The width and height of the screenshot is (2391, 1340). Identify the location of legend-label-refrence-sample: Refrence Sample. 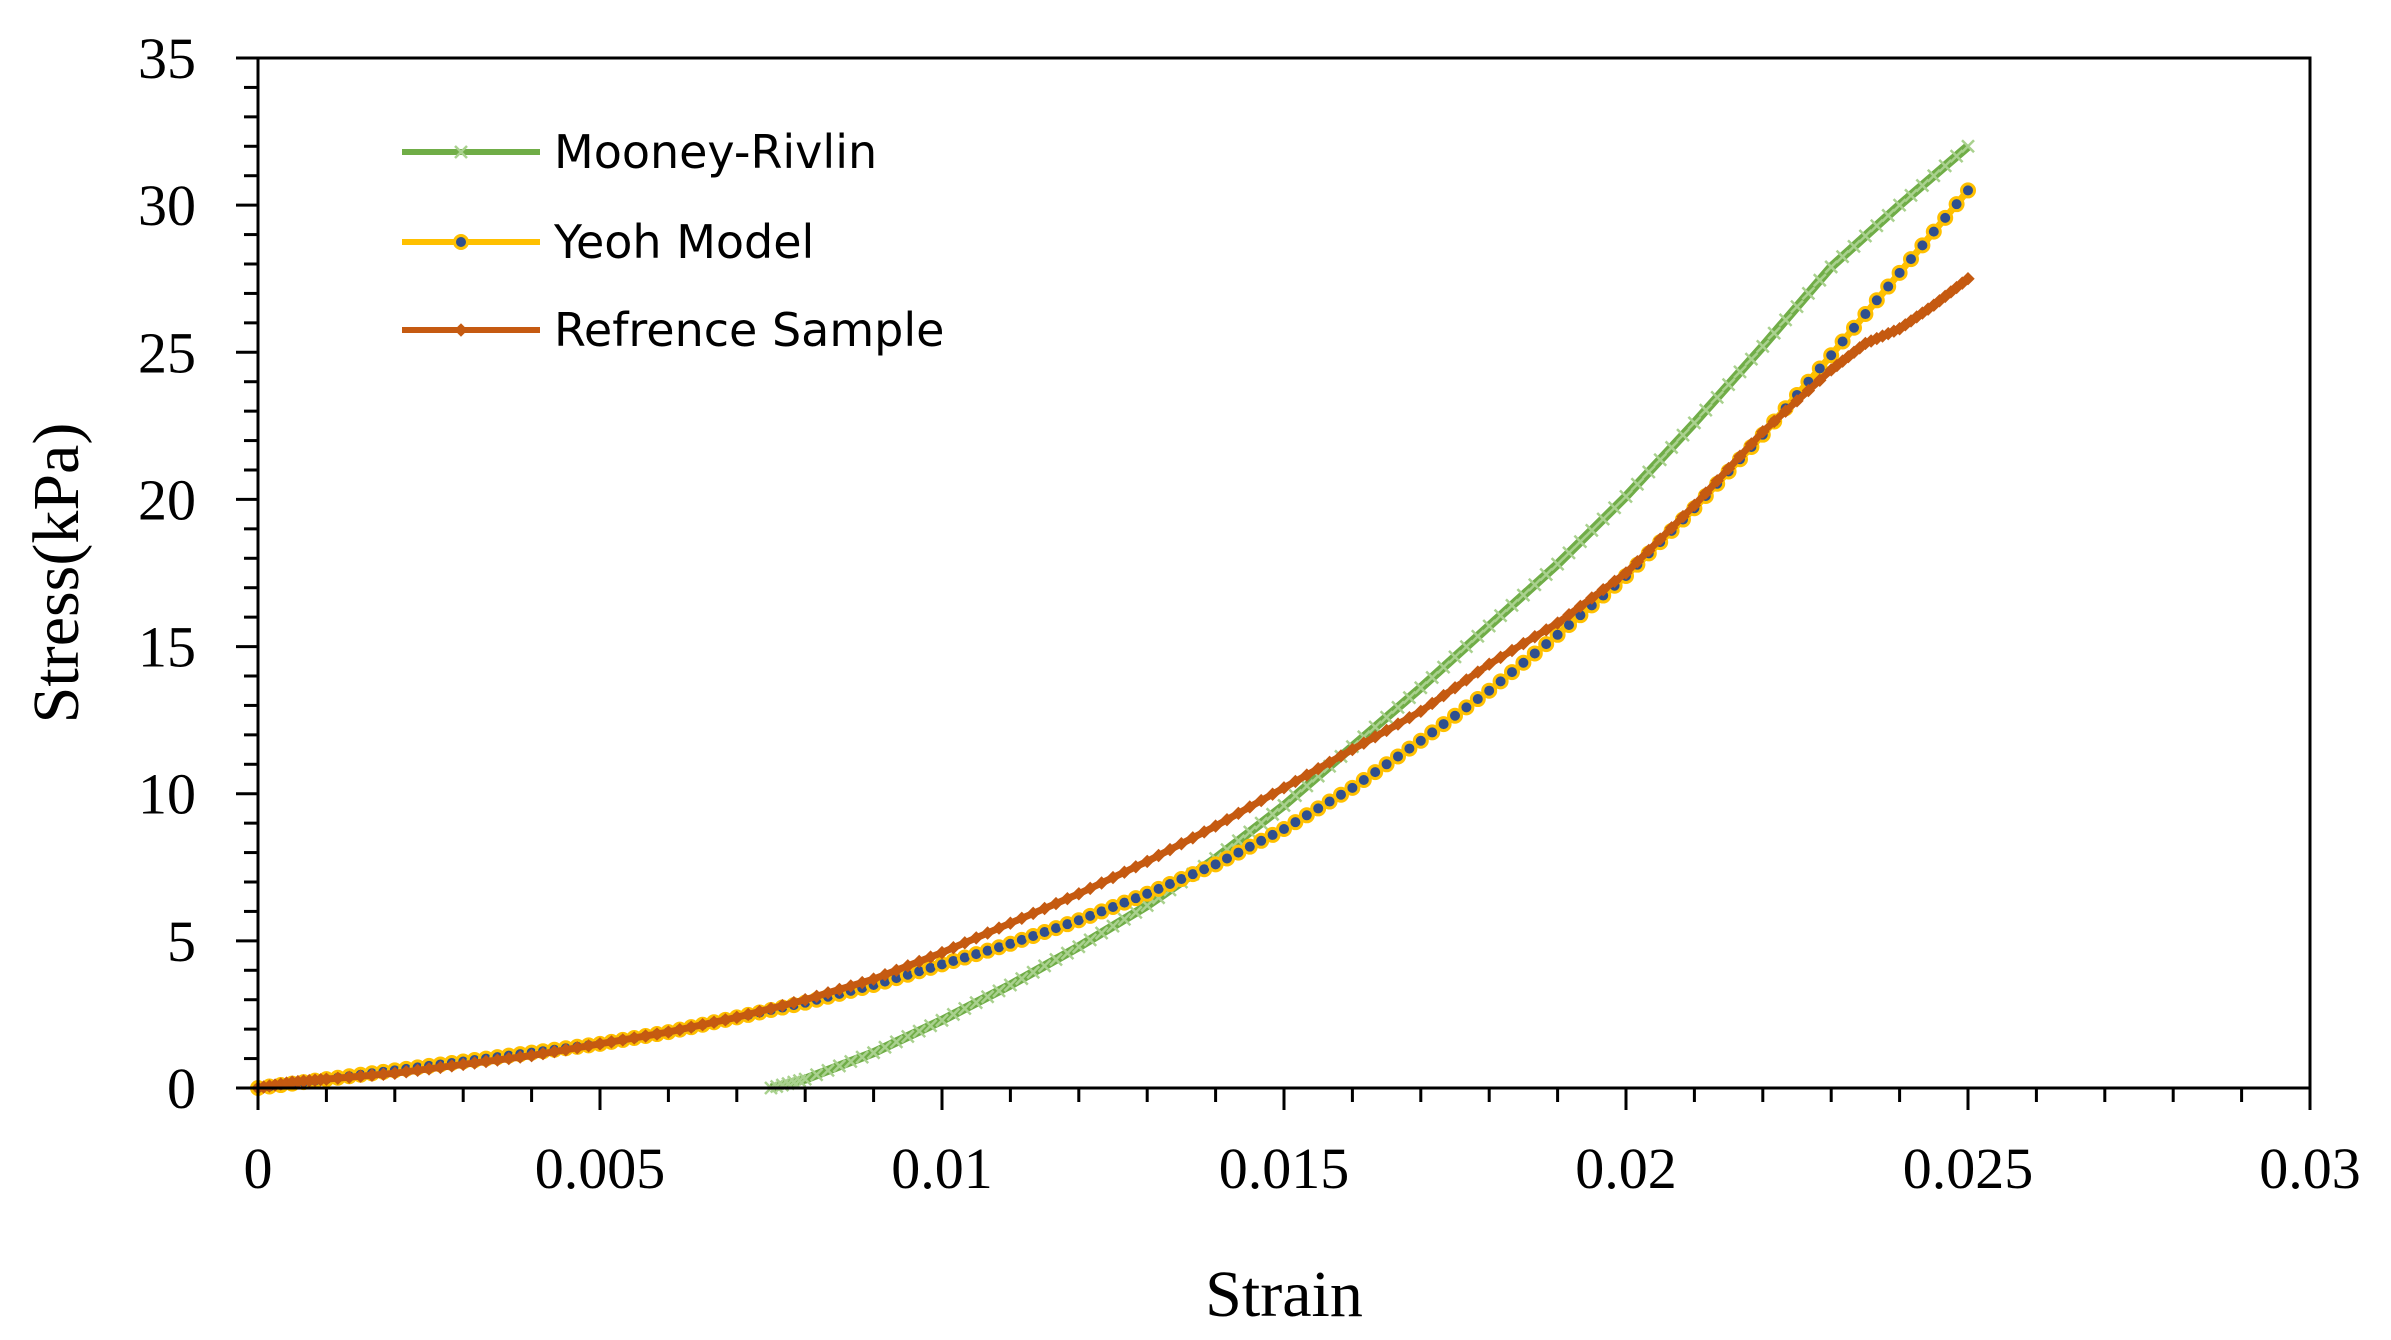
(749, 330).